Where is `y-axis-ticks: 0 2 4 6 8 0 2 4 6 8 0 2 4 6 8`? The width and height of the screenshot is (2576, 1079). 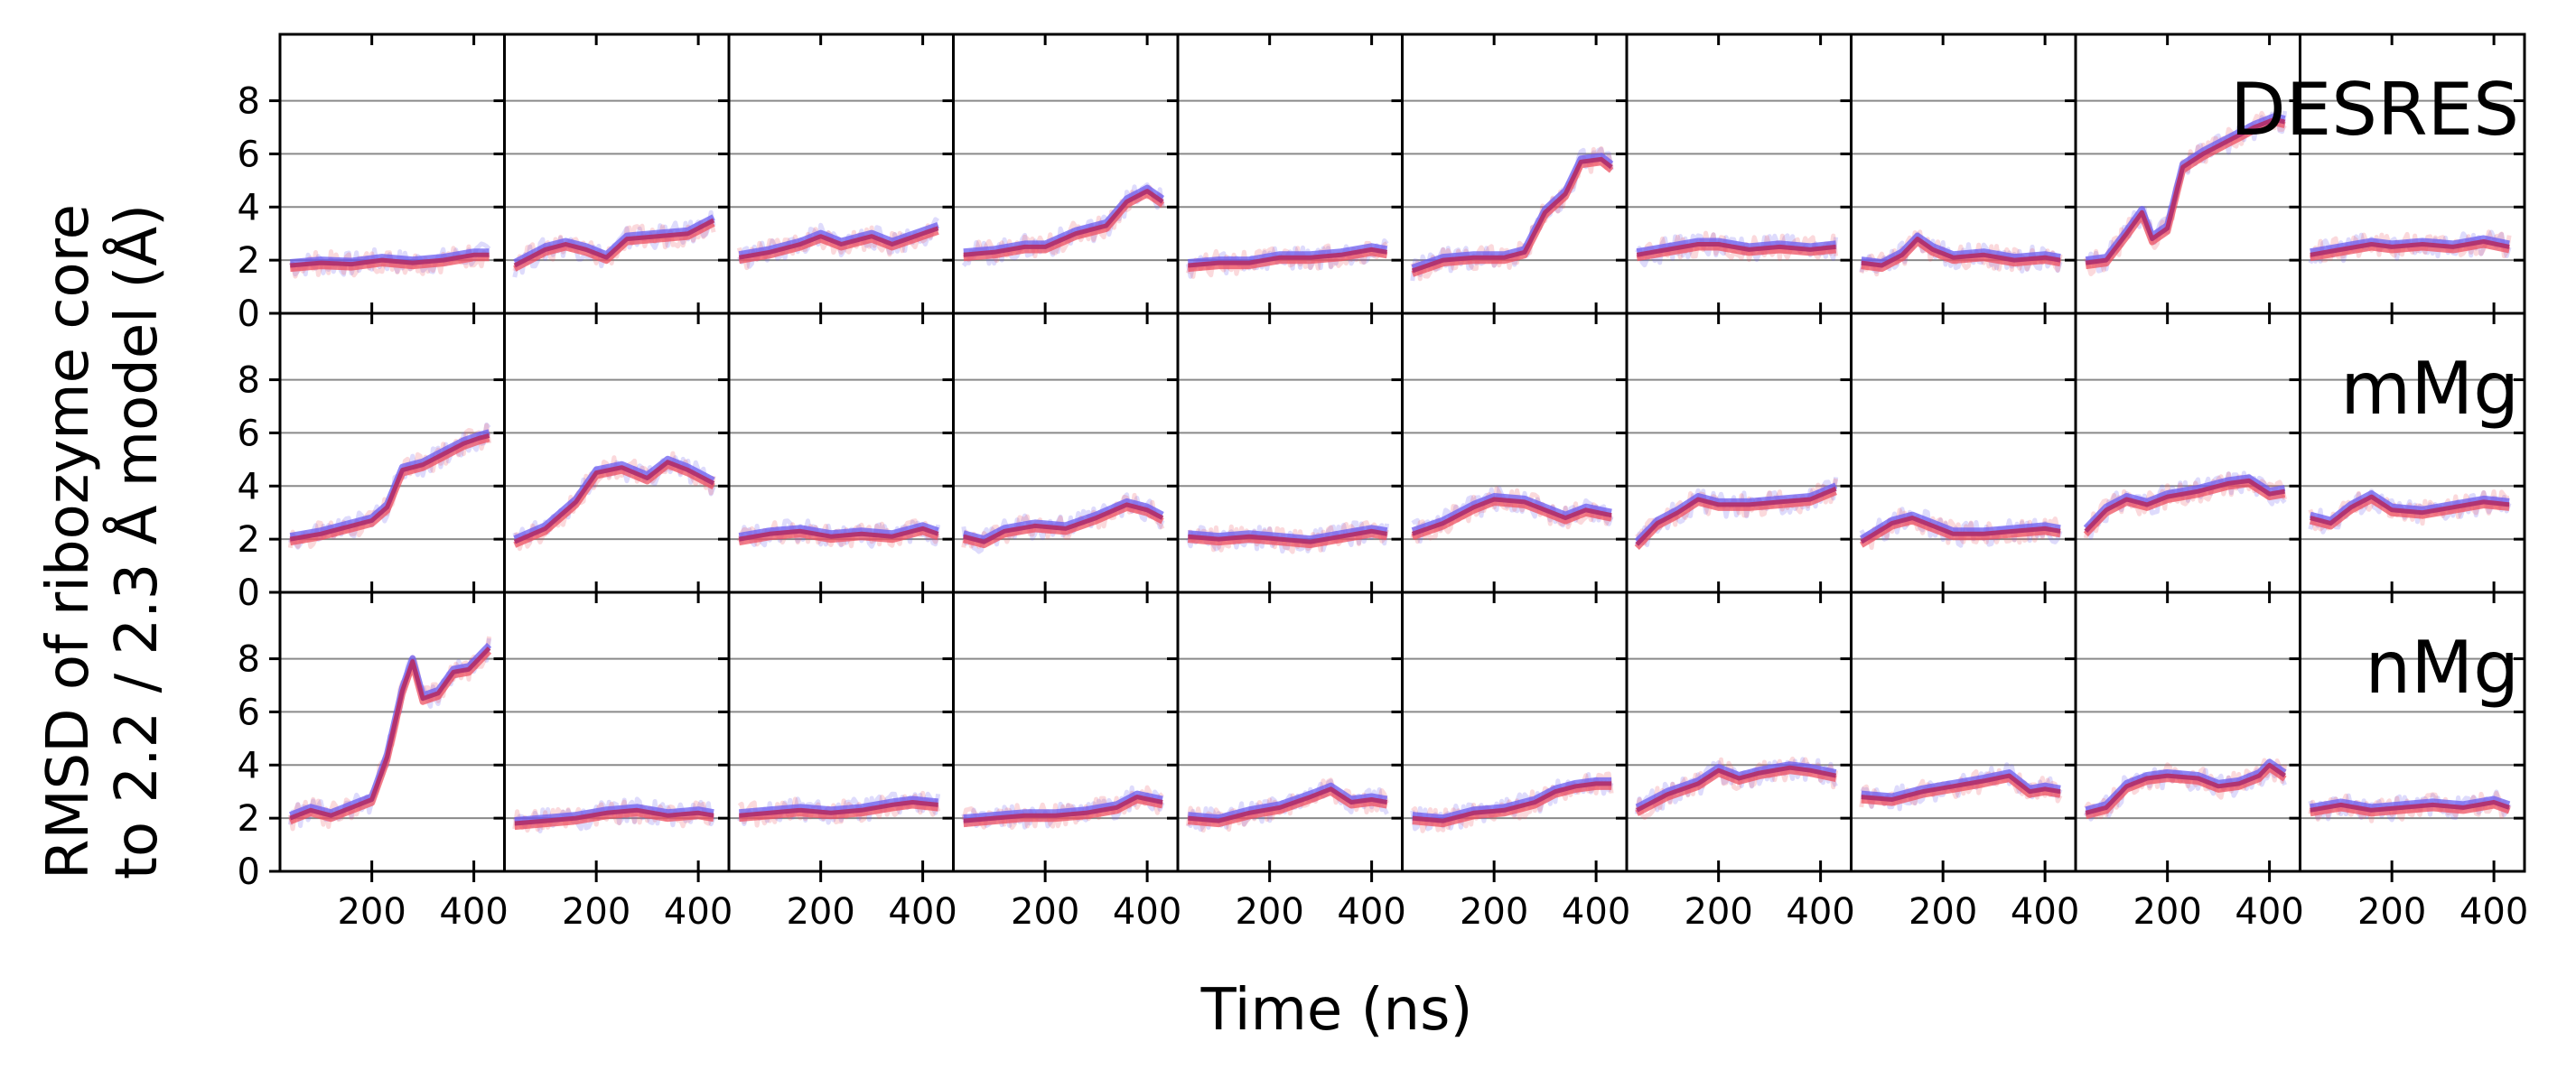 y-axis-ticks: 0 2 4 6 8 0 2 4 6 8 0 2 4 6 8 is located at coordinates (259, 487).